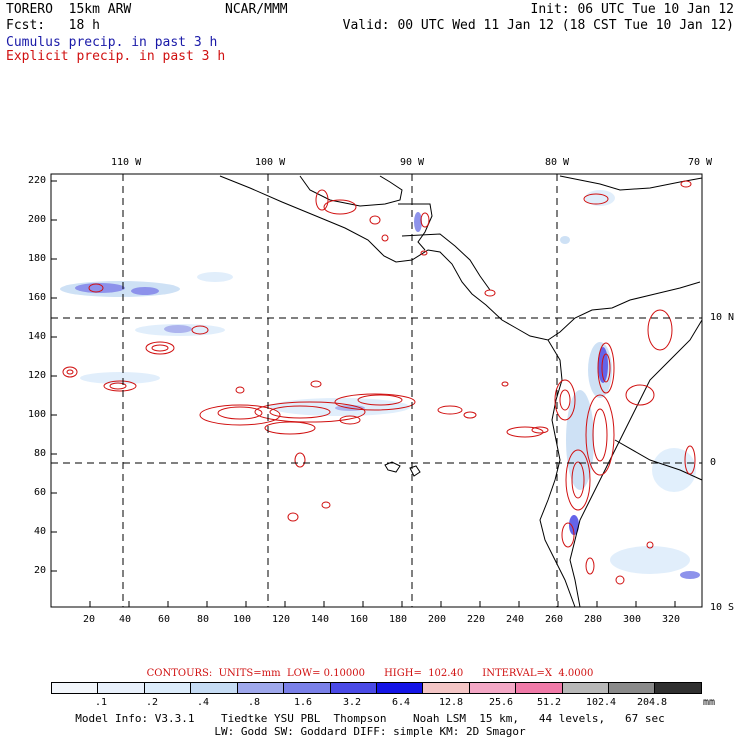 The height and width of the screenshot is (740, 740). I want to click on lat-label-10s: 10 S, so click(722, 607).